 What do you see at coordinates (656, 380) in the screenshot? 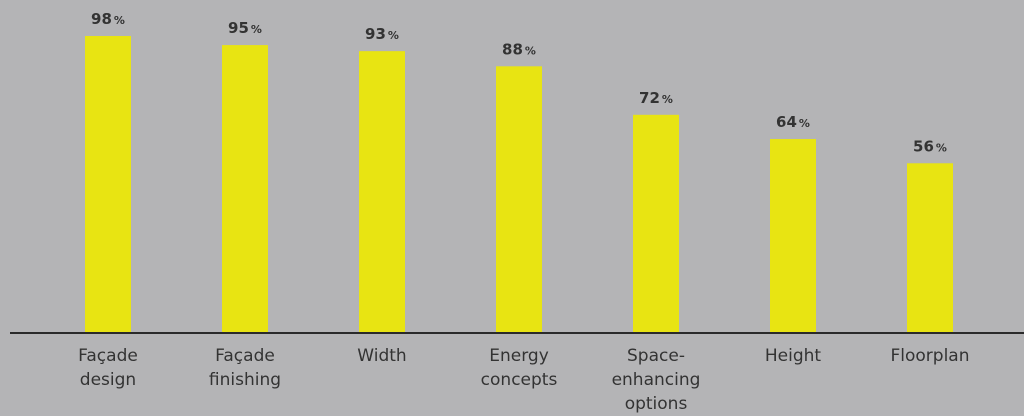
I see `category-label-4: Space-enhancing options` at bounding box center [656, 380].